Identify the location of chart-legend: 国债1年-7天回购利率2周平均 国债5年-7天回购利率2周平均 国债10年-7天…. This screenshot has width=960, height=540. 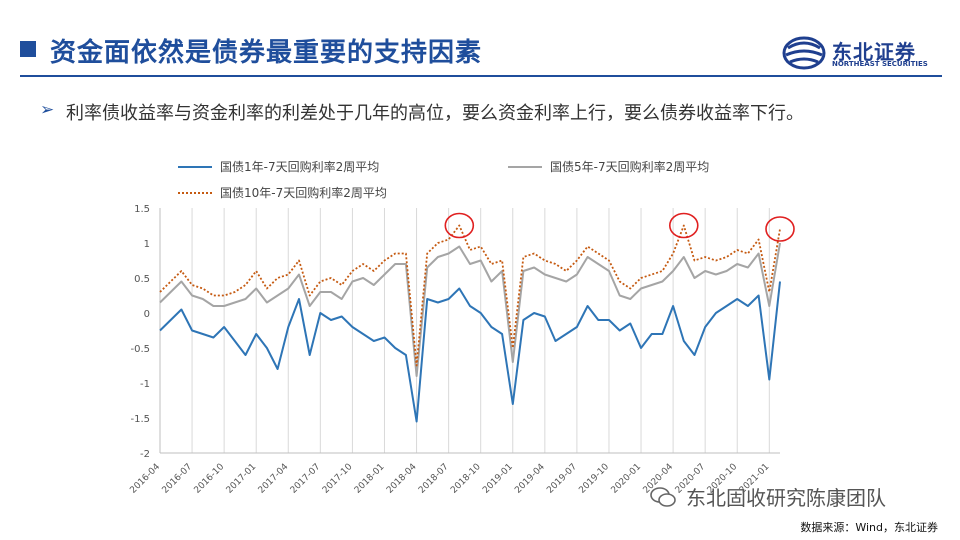
(480, 176).